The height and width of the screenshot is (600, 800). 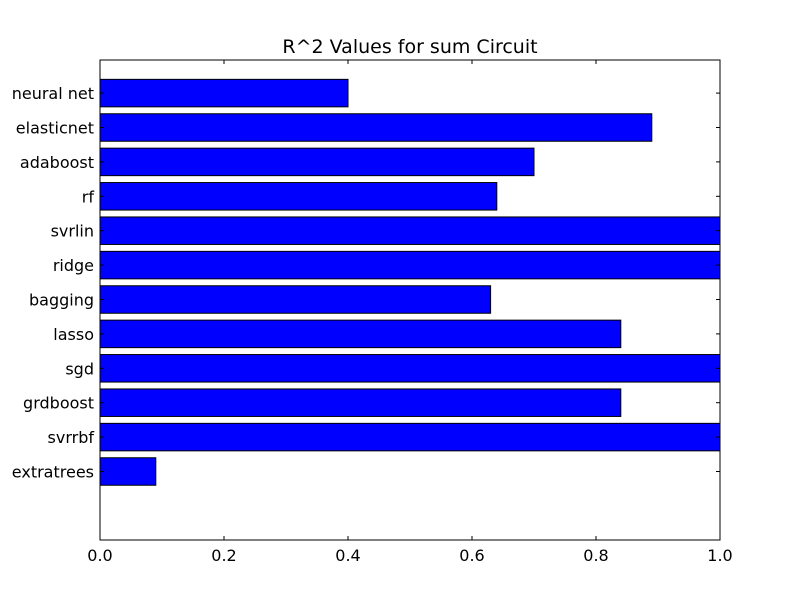 What do you see at coordinates (410, 265) in the screenshot?
I see `bar-ridge` at bounding box center [410, 265].